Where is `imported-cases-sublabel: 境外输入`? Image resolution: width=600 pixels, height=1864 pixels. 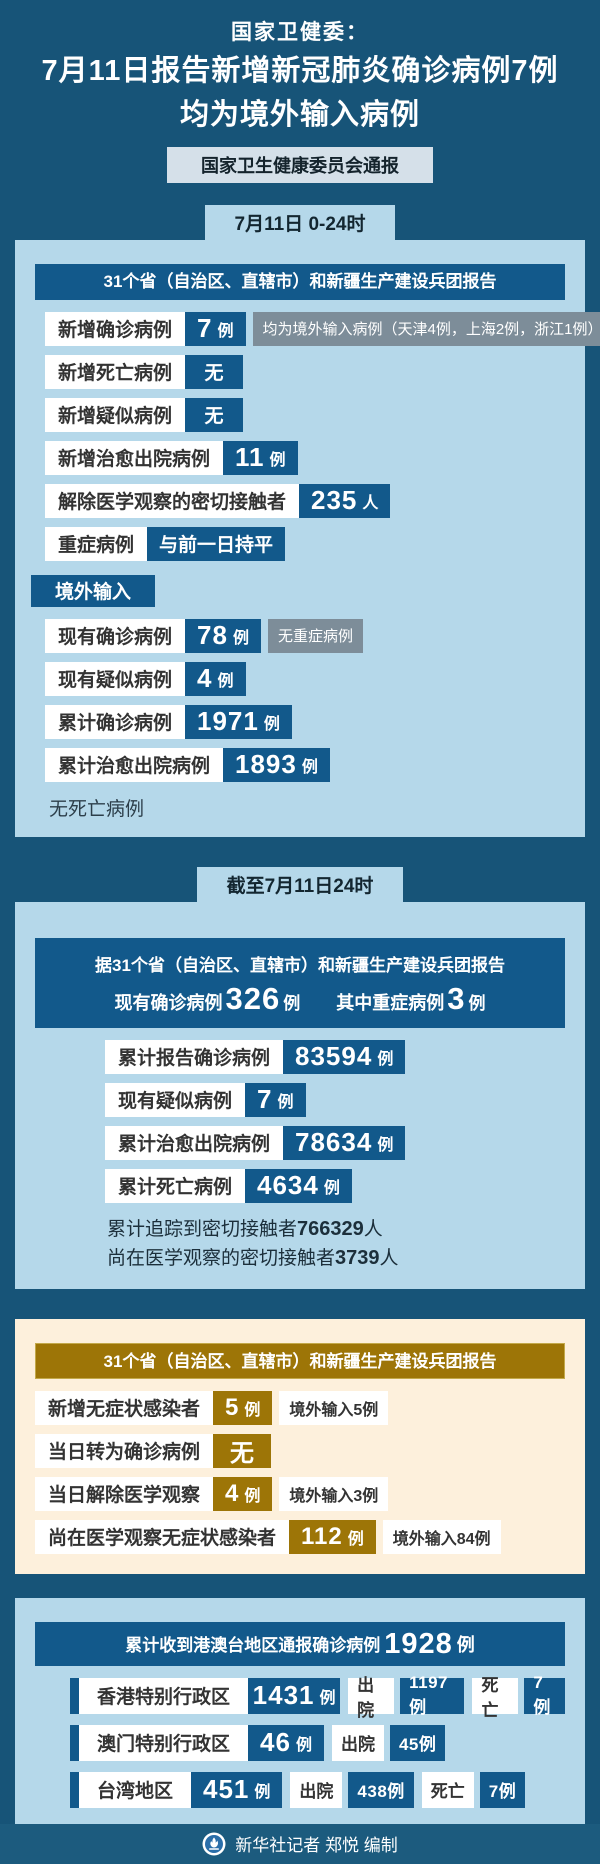
imported-cases-sublabel: 境外输入 is located at coordinates (93, 591).